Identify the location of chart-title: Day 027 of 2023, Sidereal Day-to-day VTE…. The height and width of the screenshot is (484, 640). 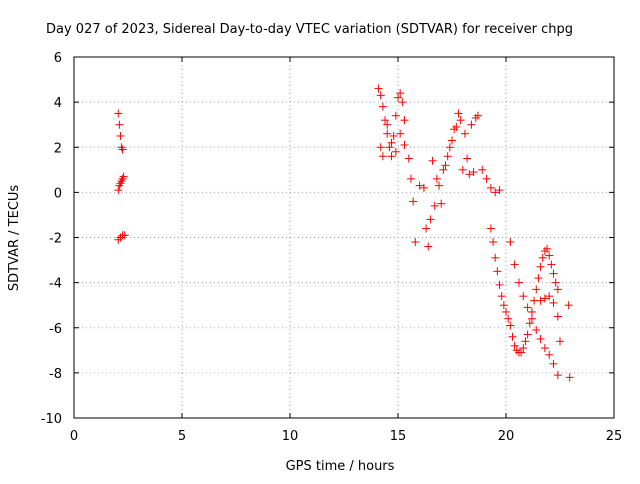
(309, 29).